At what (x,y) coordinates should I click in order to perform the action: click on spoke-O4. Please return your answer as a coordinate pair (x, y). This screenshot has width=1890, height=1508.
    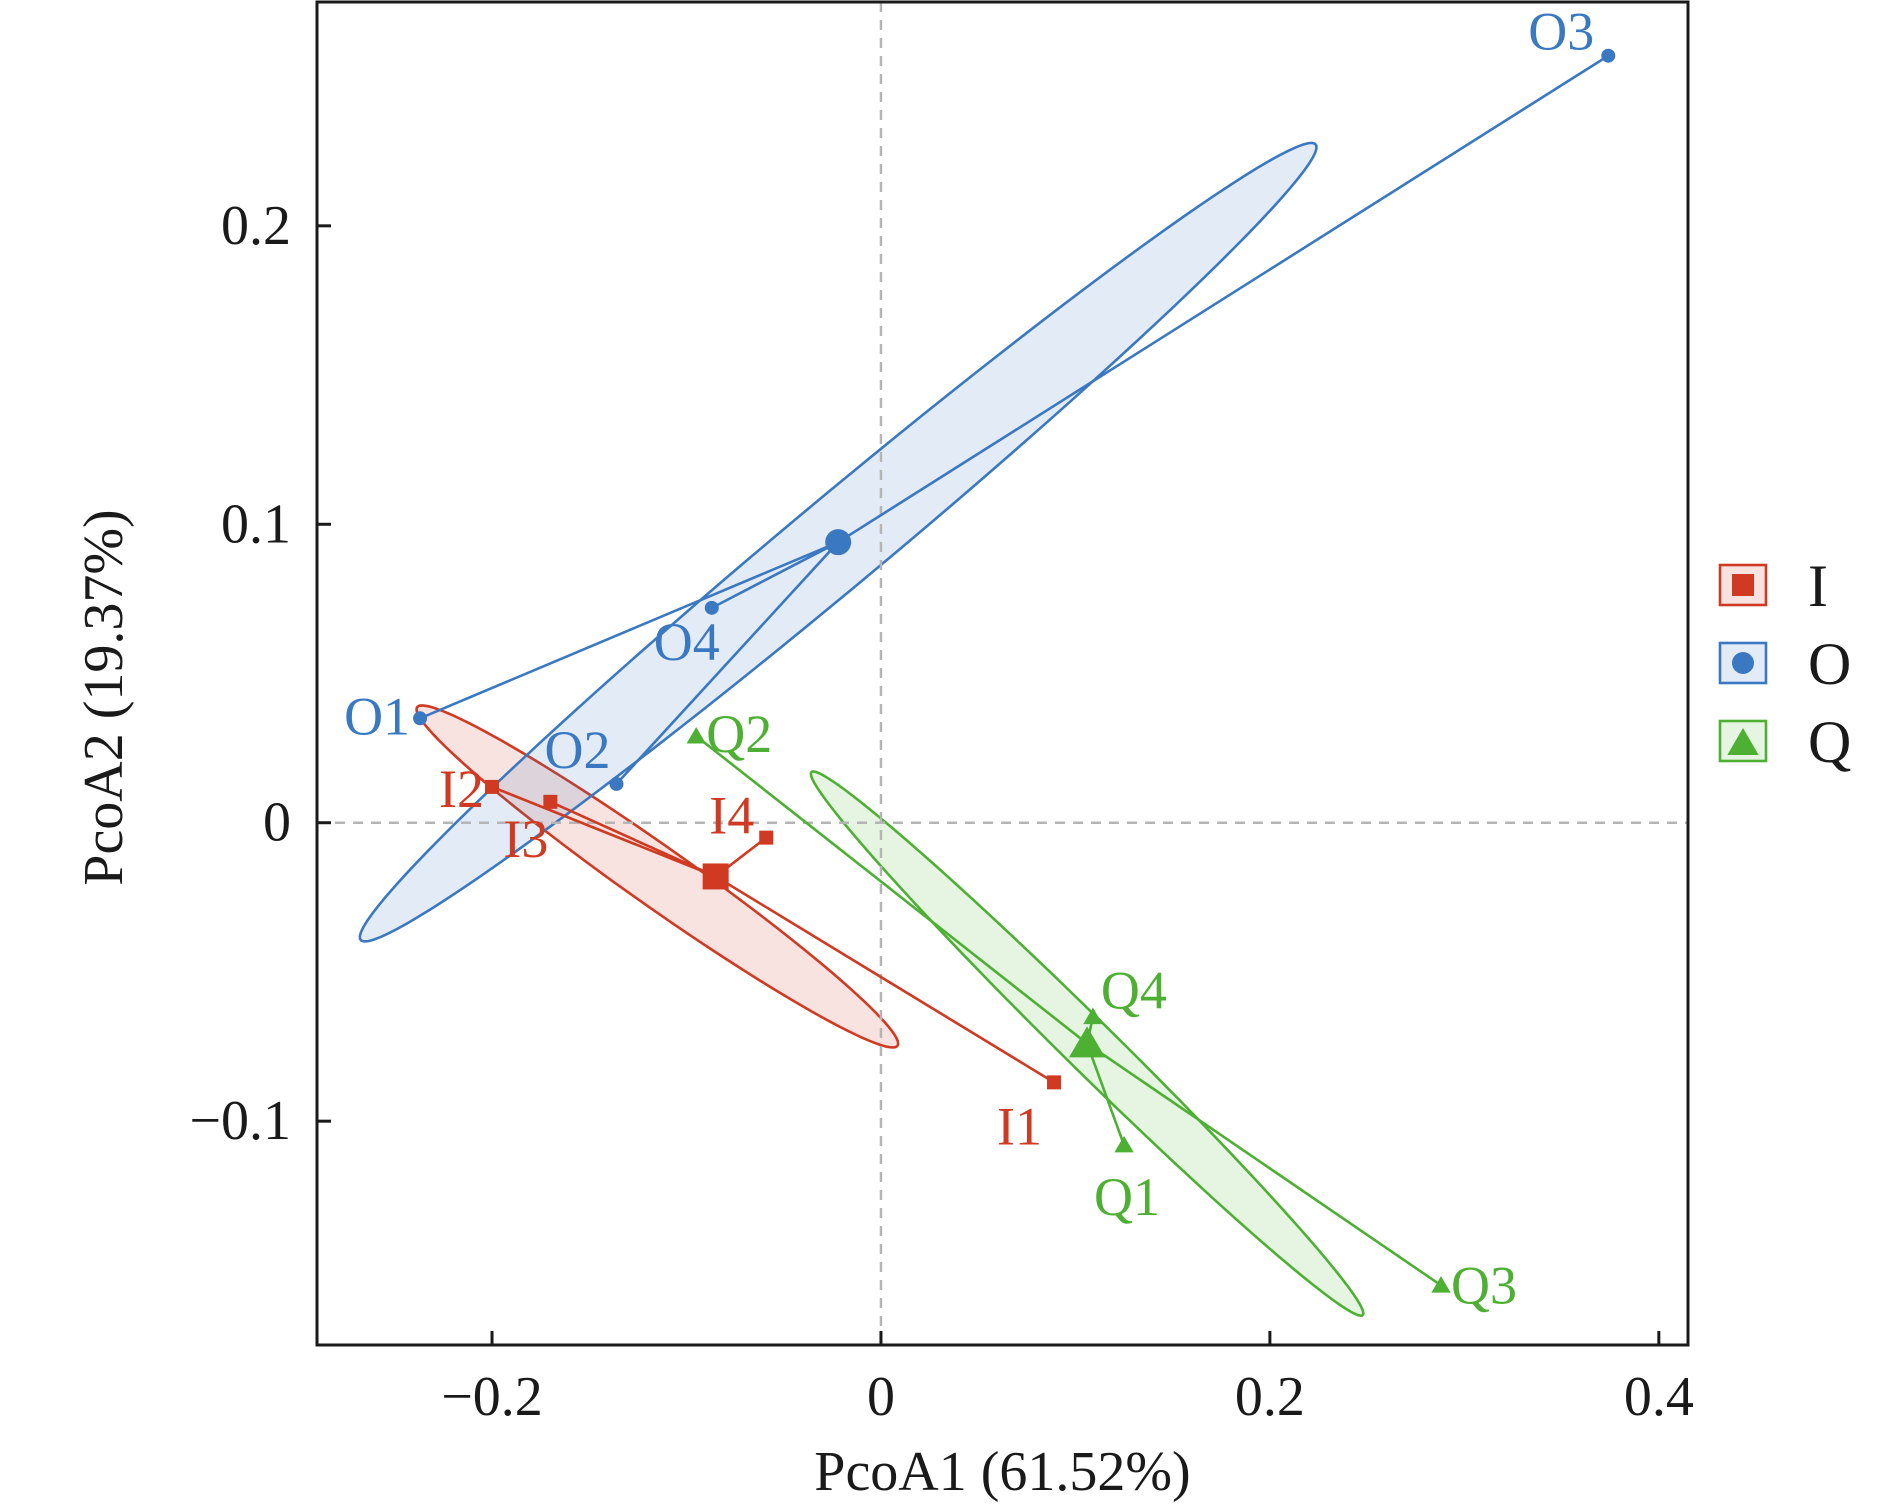
    Looking at the image, I should click on (775, 575).